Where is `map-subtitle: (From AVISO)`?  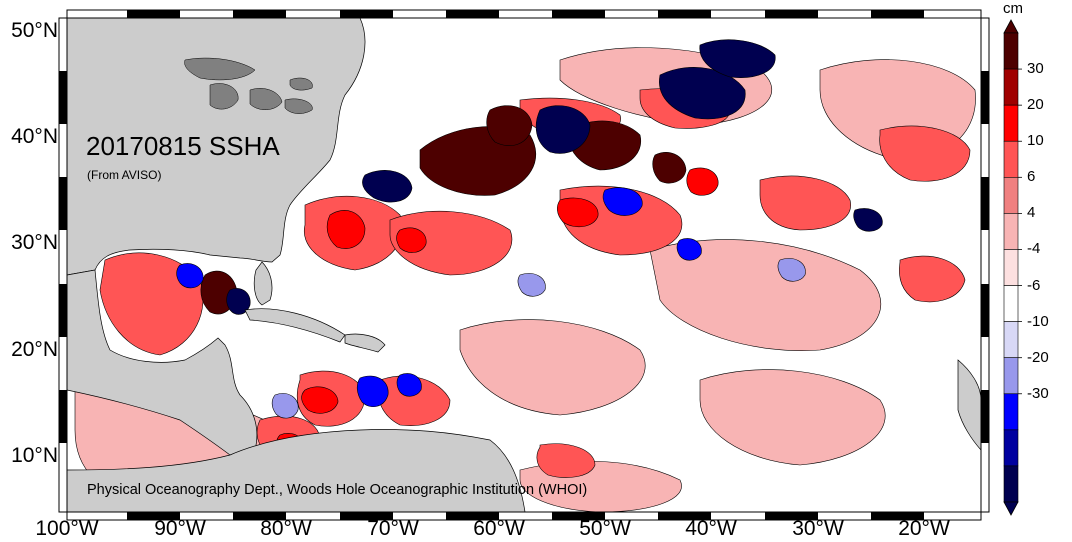 map-subtitle: (From AVISO) is located at coordinates (124, 175).